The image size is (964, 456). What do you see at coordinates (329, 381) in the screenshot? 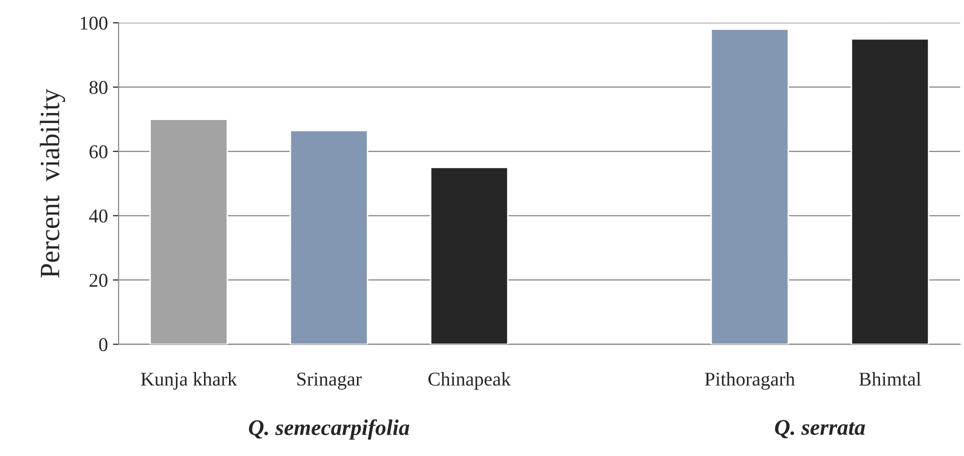
I see `x-tick-label: Srinagar` at bounding box center [329, 381].